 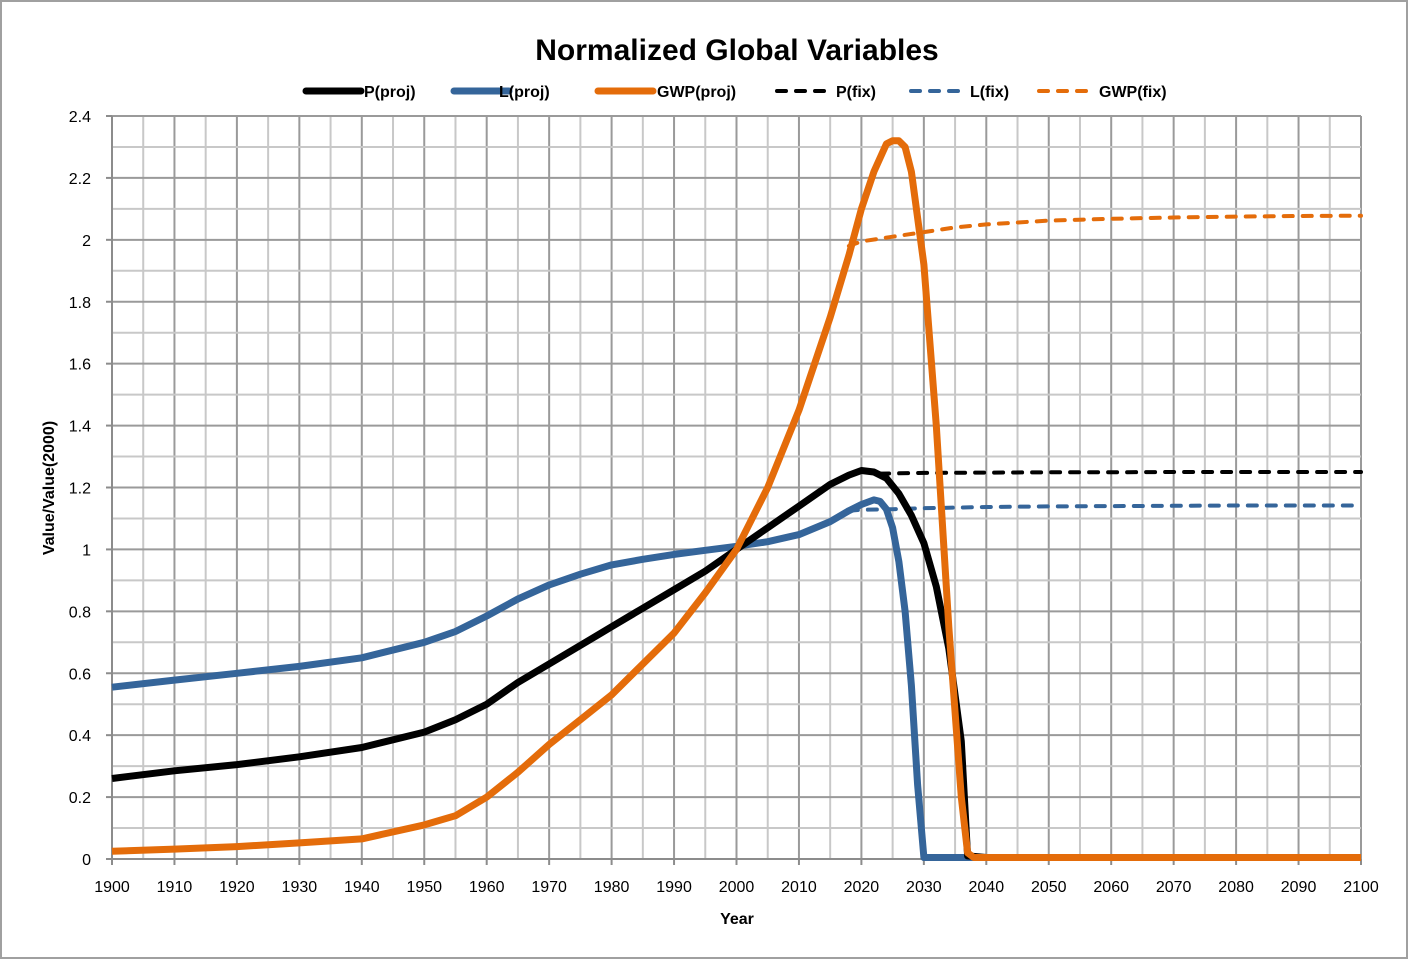 I want to click on y-tick-label: 0.8, so click(x=80, y=612).